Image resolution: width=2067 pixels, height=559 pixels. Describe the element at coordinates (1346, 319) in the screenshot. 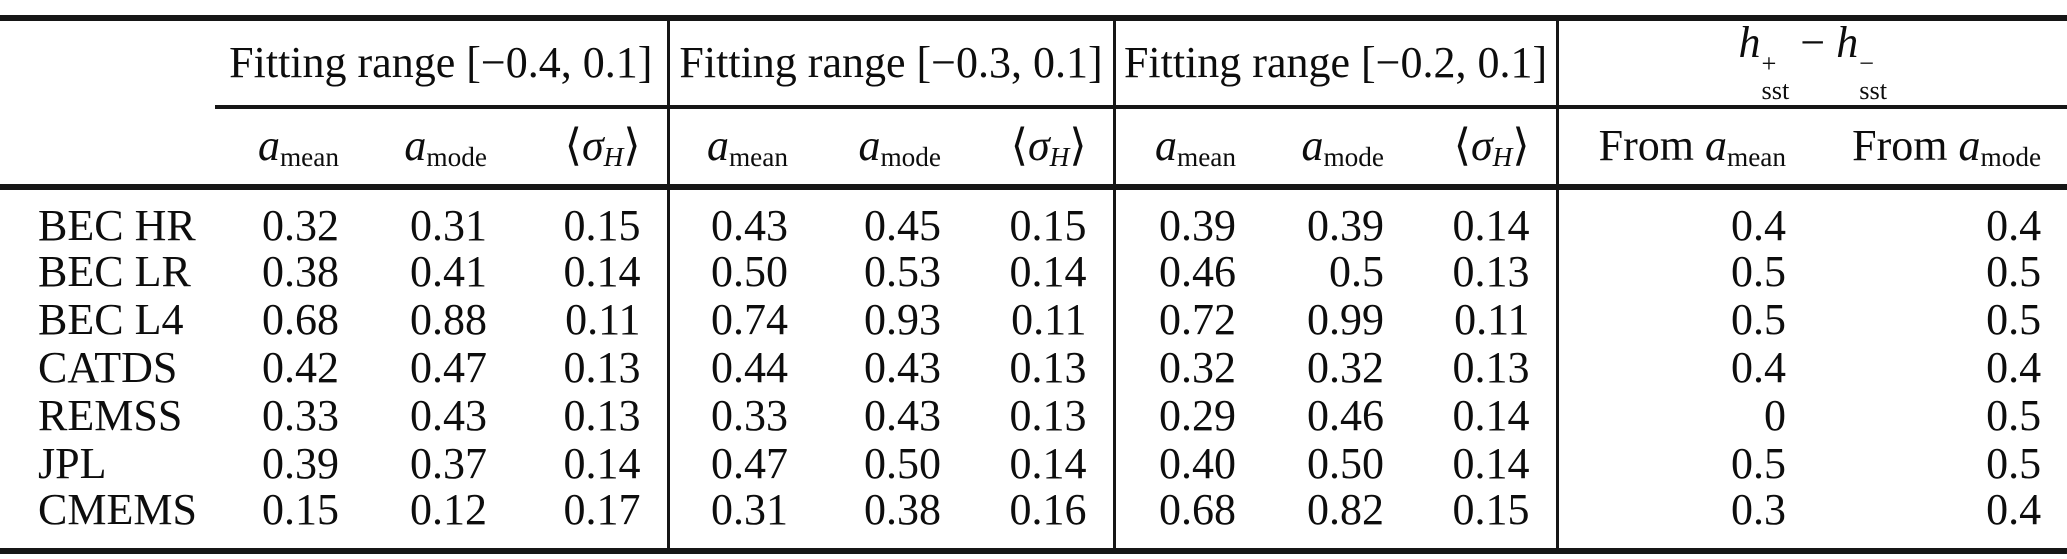

I see `value-cell: 0.99` at that location.